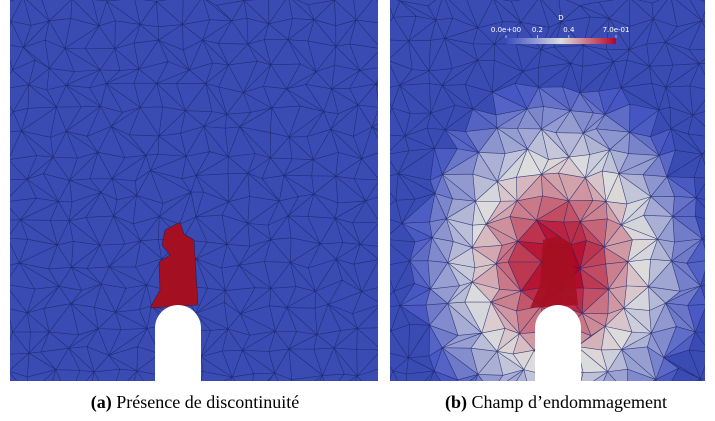 Image resolution: width=715 pixels, height=421 pixels. Describe the element at coordinates (174, 265) in the screenshot. I see `crack-region` at that location.